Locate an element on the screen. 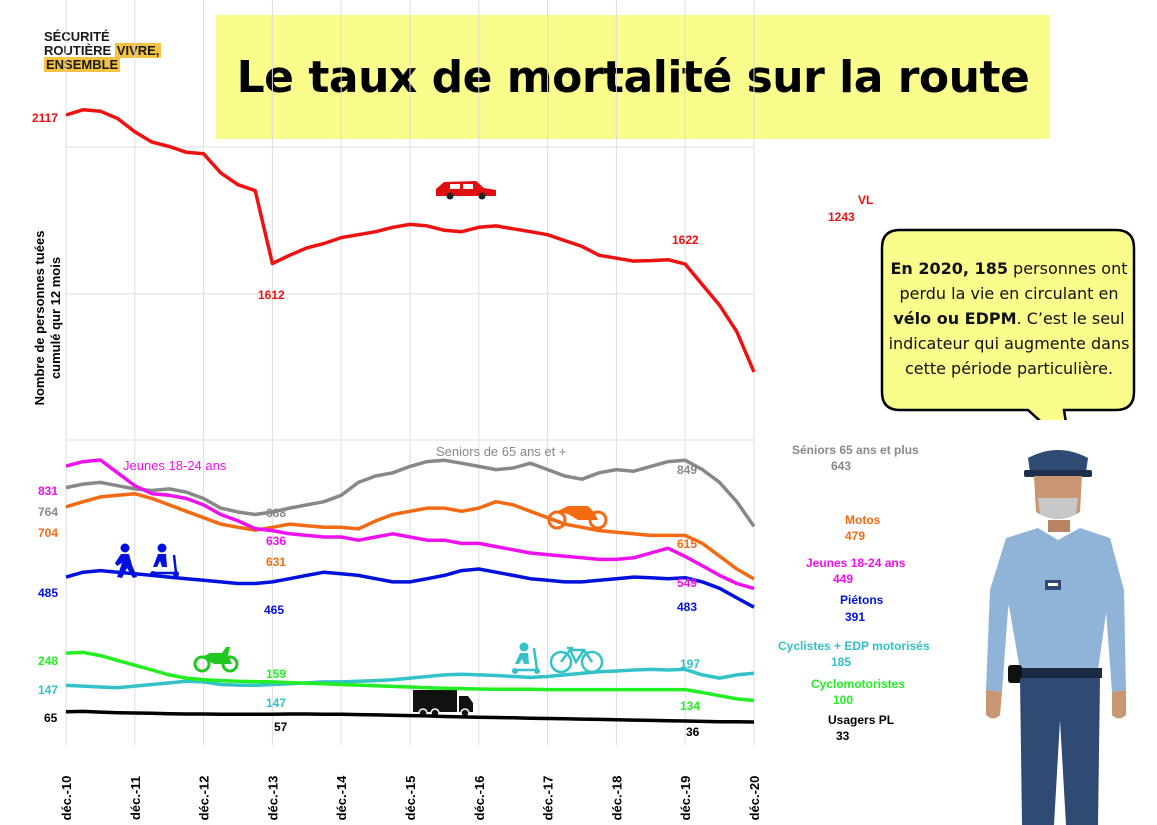 This screenshot has height=825, width=1157. logo-line-1: SÉCURITÉ is located at coordinates (77, 36).